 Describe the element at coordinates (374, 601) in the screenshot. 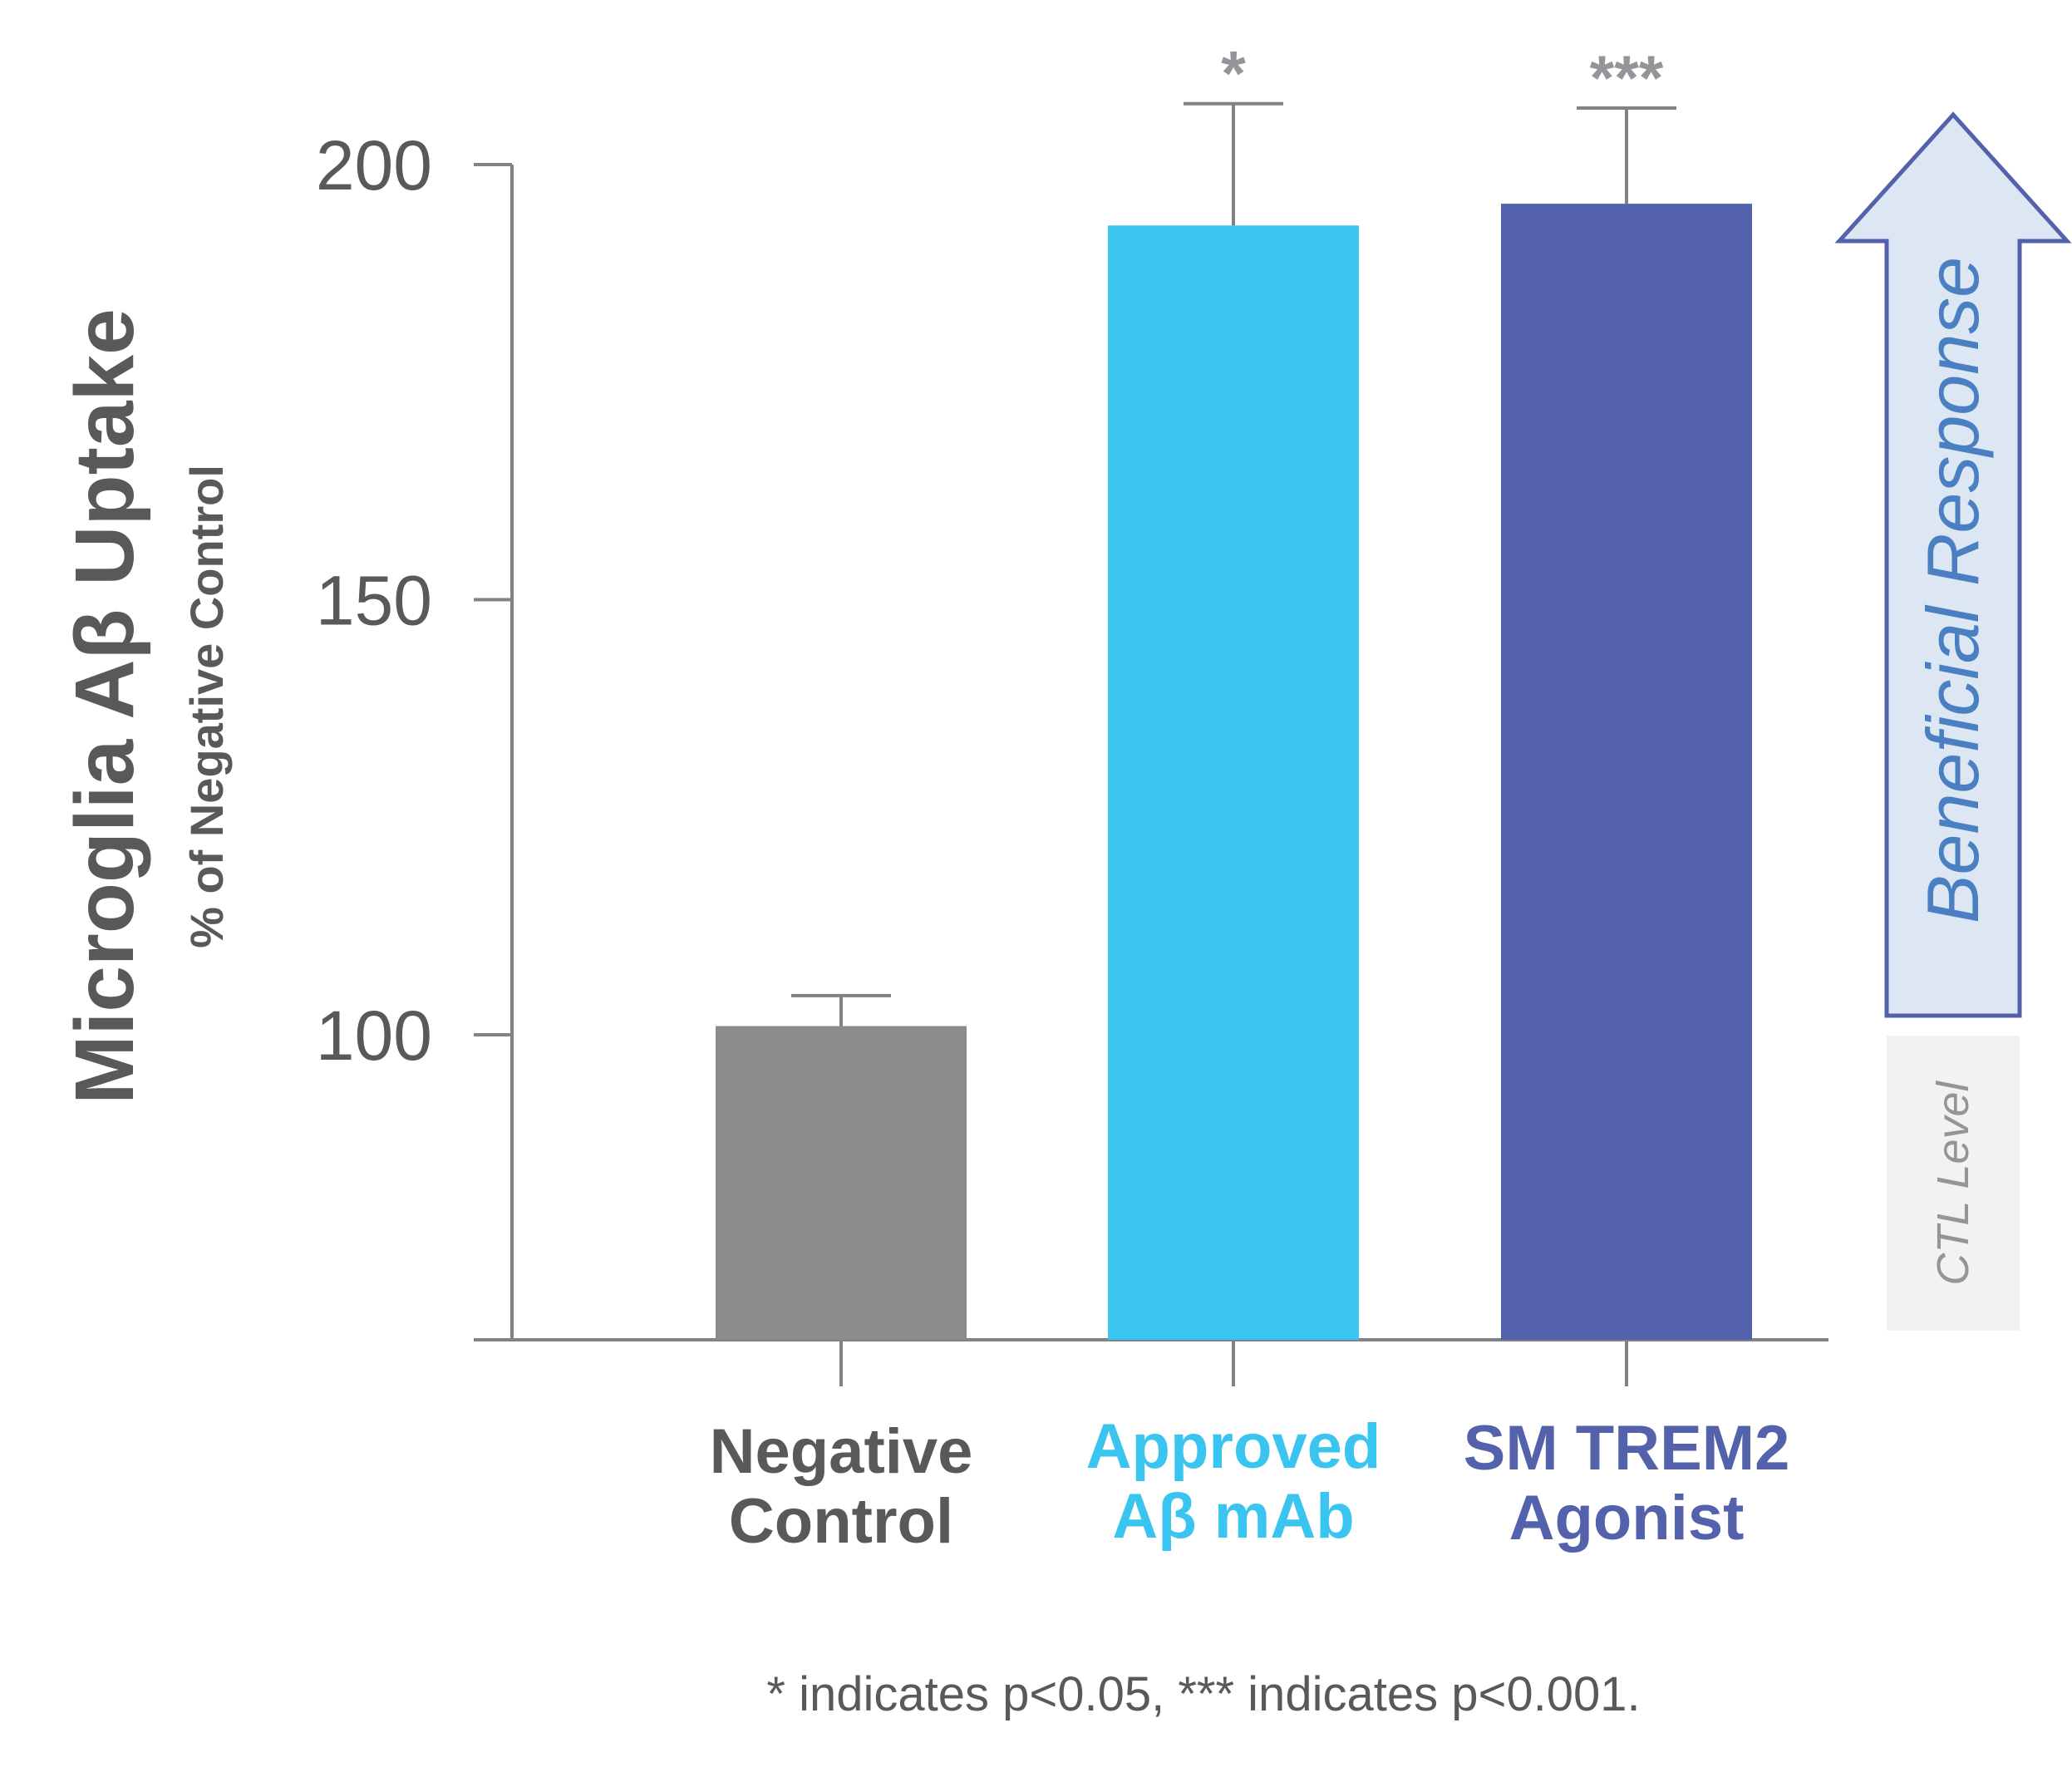

I see `y-tick-label-150: 150` at that location.